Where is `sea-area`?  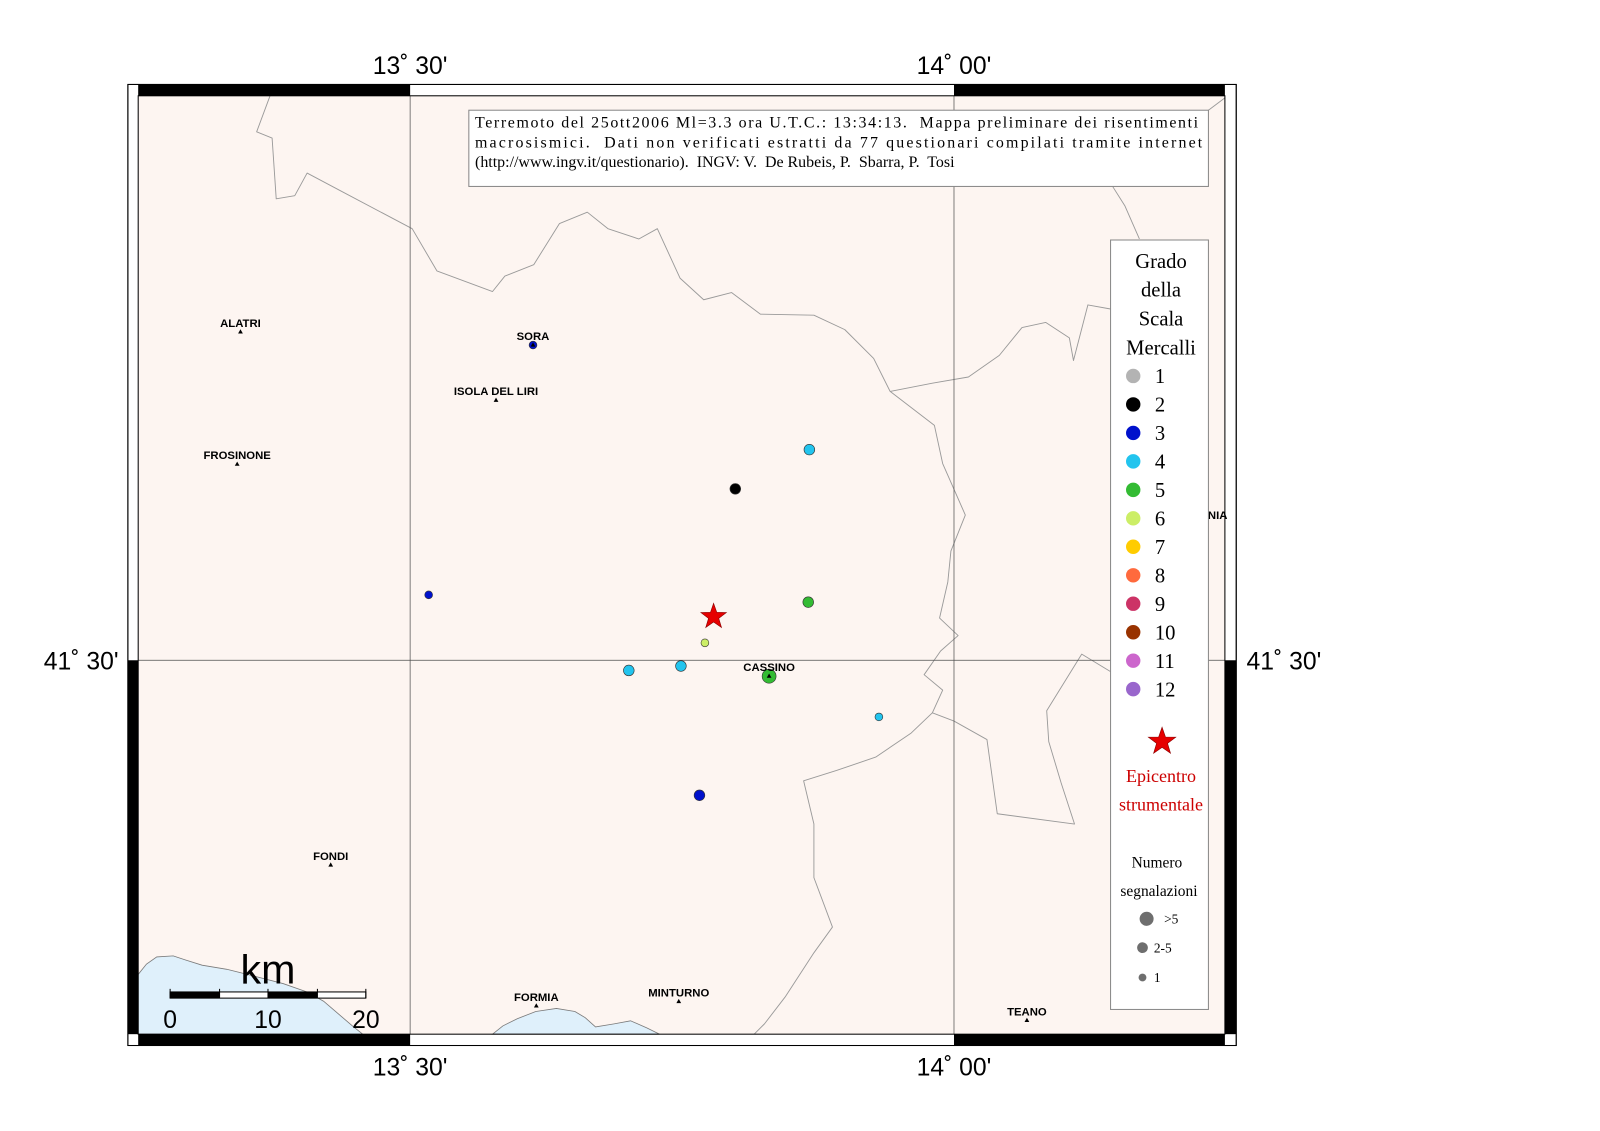 sea-area is located at coordinates (575, 1021).